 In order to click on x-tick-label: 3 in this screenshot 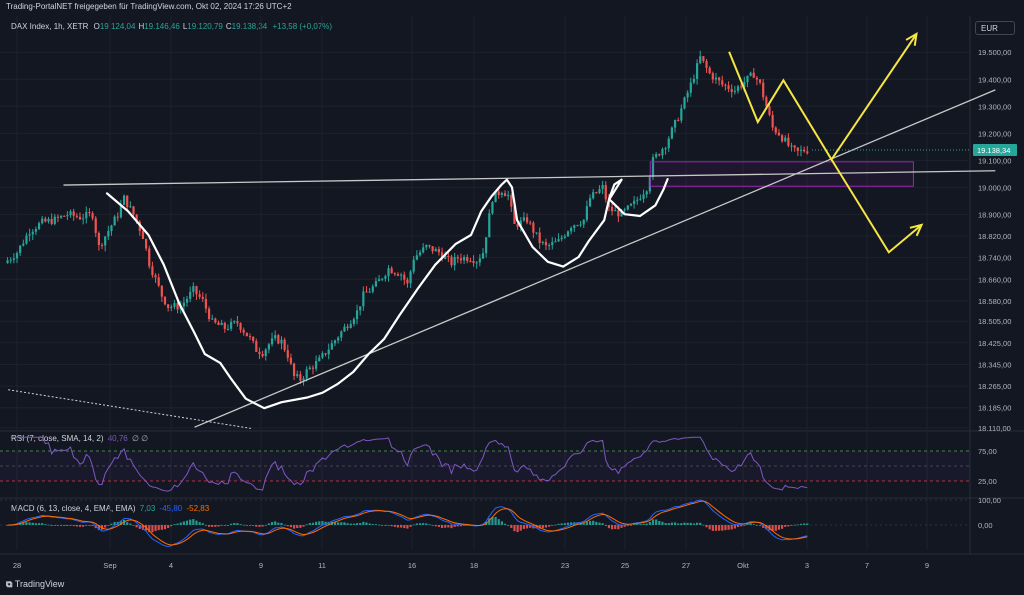, I will do `click(807, 565)`.